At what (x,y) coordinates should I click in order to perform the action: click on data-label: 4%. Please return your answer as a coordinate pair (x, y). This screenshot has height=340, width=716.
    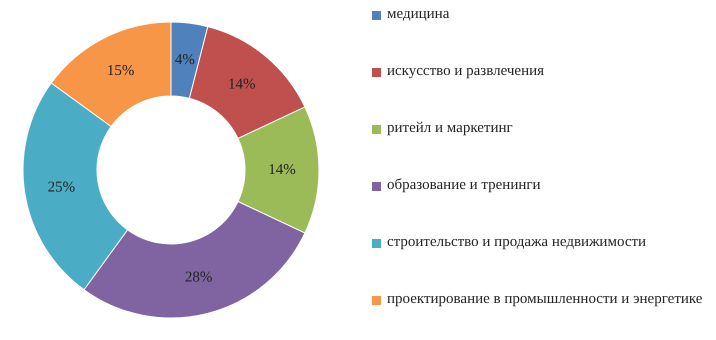
    Looking at the image, I should click on (184, 60).